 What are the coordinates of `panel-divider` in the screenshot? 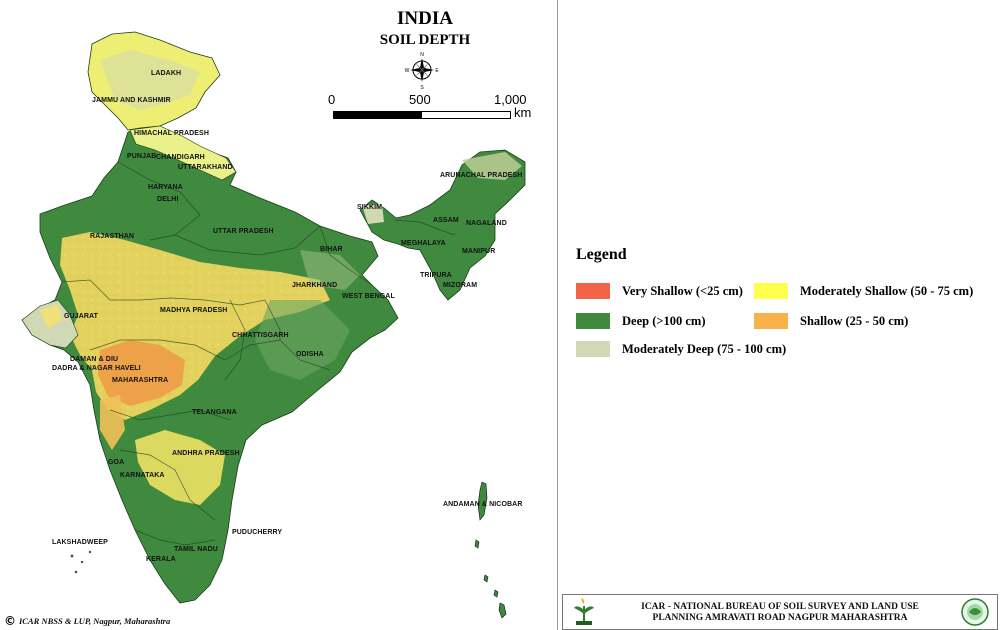 It's located at (557, 315).